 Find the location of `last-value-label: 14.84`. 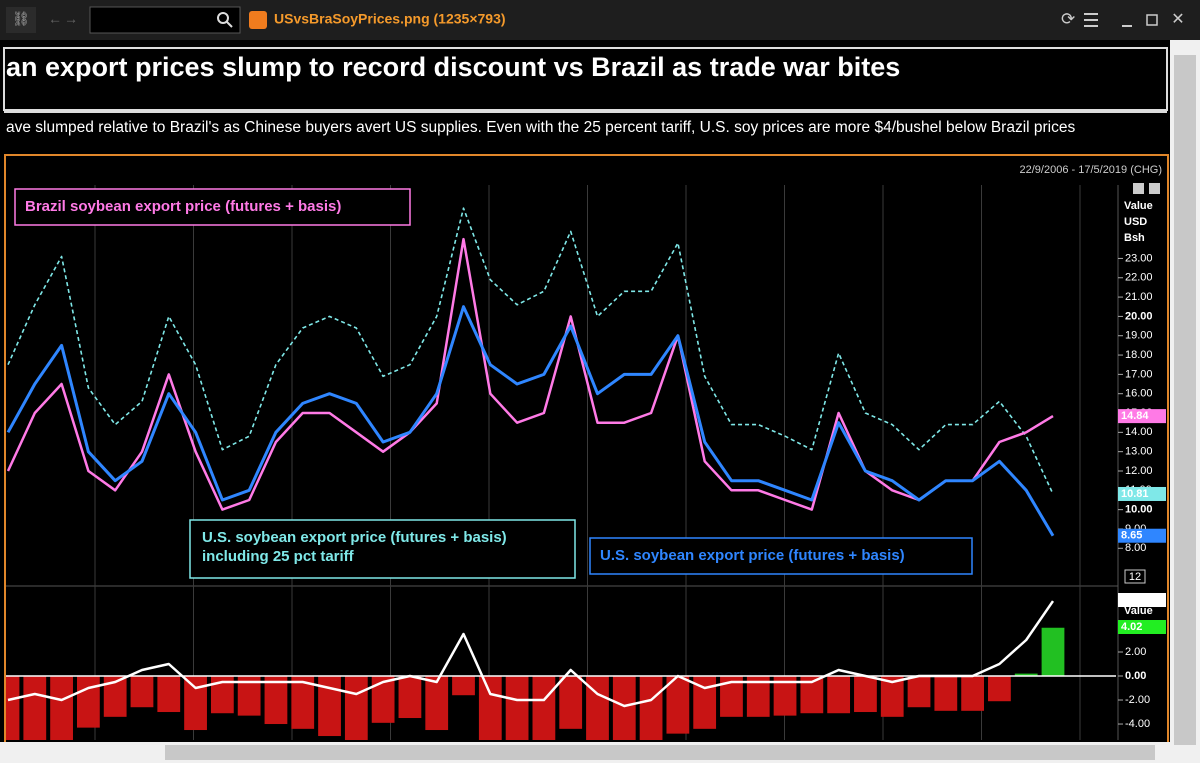

last-value-label: 14.84 is located at coordinates (1135, 416).